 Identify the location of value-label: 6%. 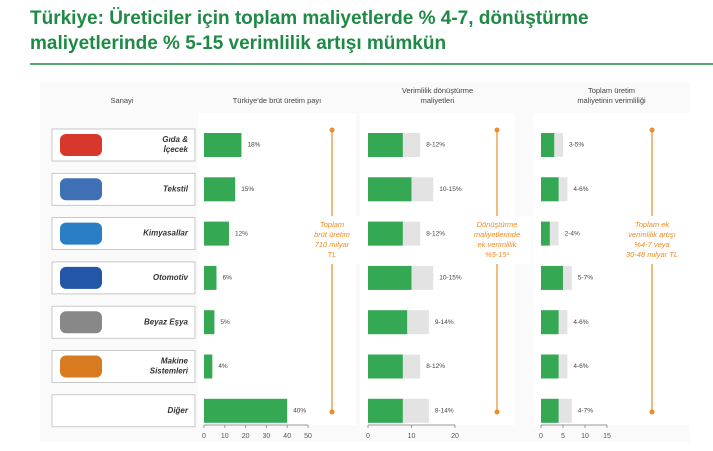
(227, 278).